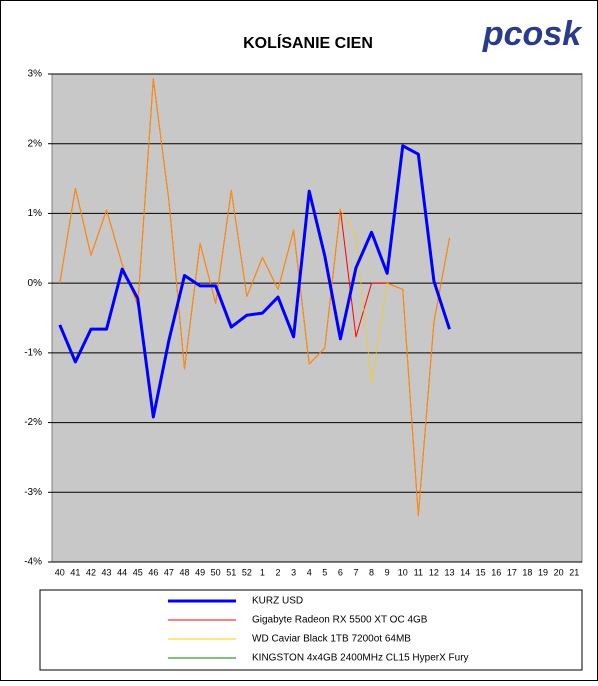 This screenshot has width=598, height=686. What do you see at coordinates (418, 572) in the screenshot?
I see `x-tick-label: 11` at bounding box center [418, 572].